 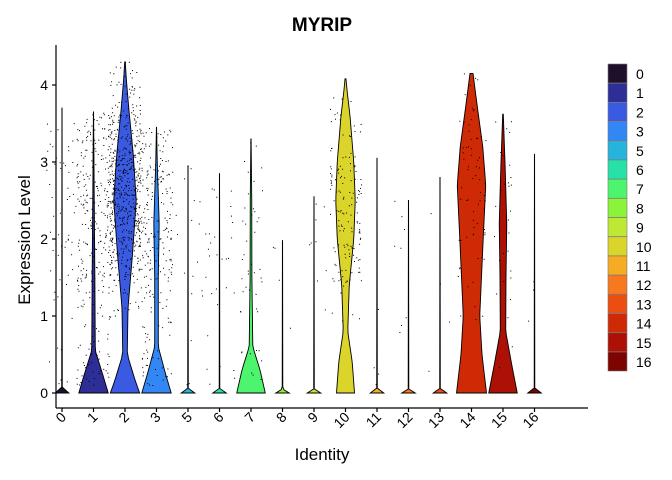 I want to click on legend-label-11: 11, so click(x=643, y=266).